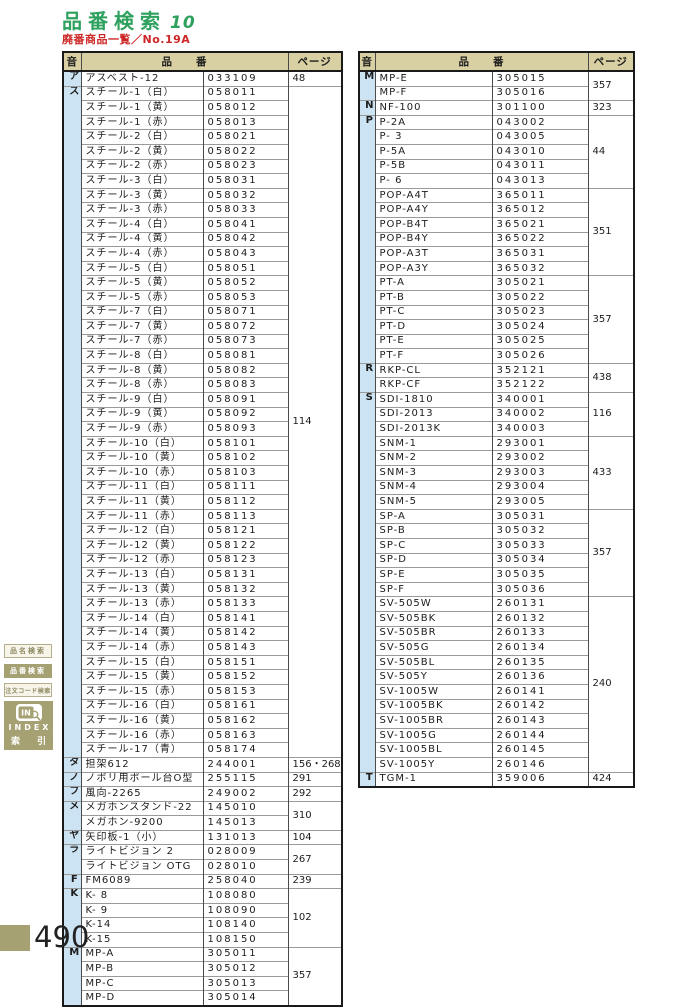 Image resolution: width=682 pixels, height=1007 pixels. Describe the element at coordinates (433, 779) in the screenshot. I see `product-name-cell: TGM-1` at that location.